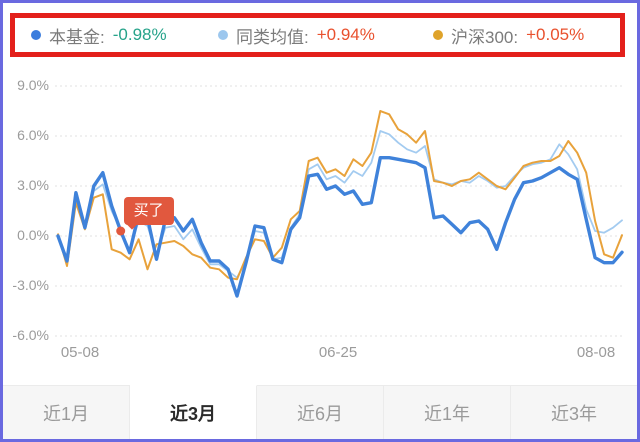 This screenshot has width=640, height=442. I want to click on y-tick-label: -3.0%, so click(30, 285).